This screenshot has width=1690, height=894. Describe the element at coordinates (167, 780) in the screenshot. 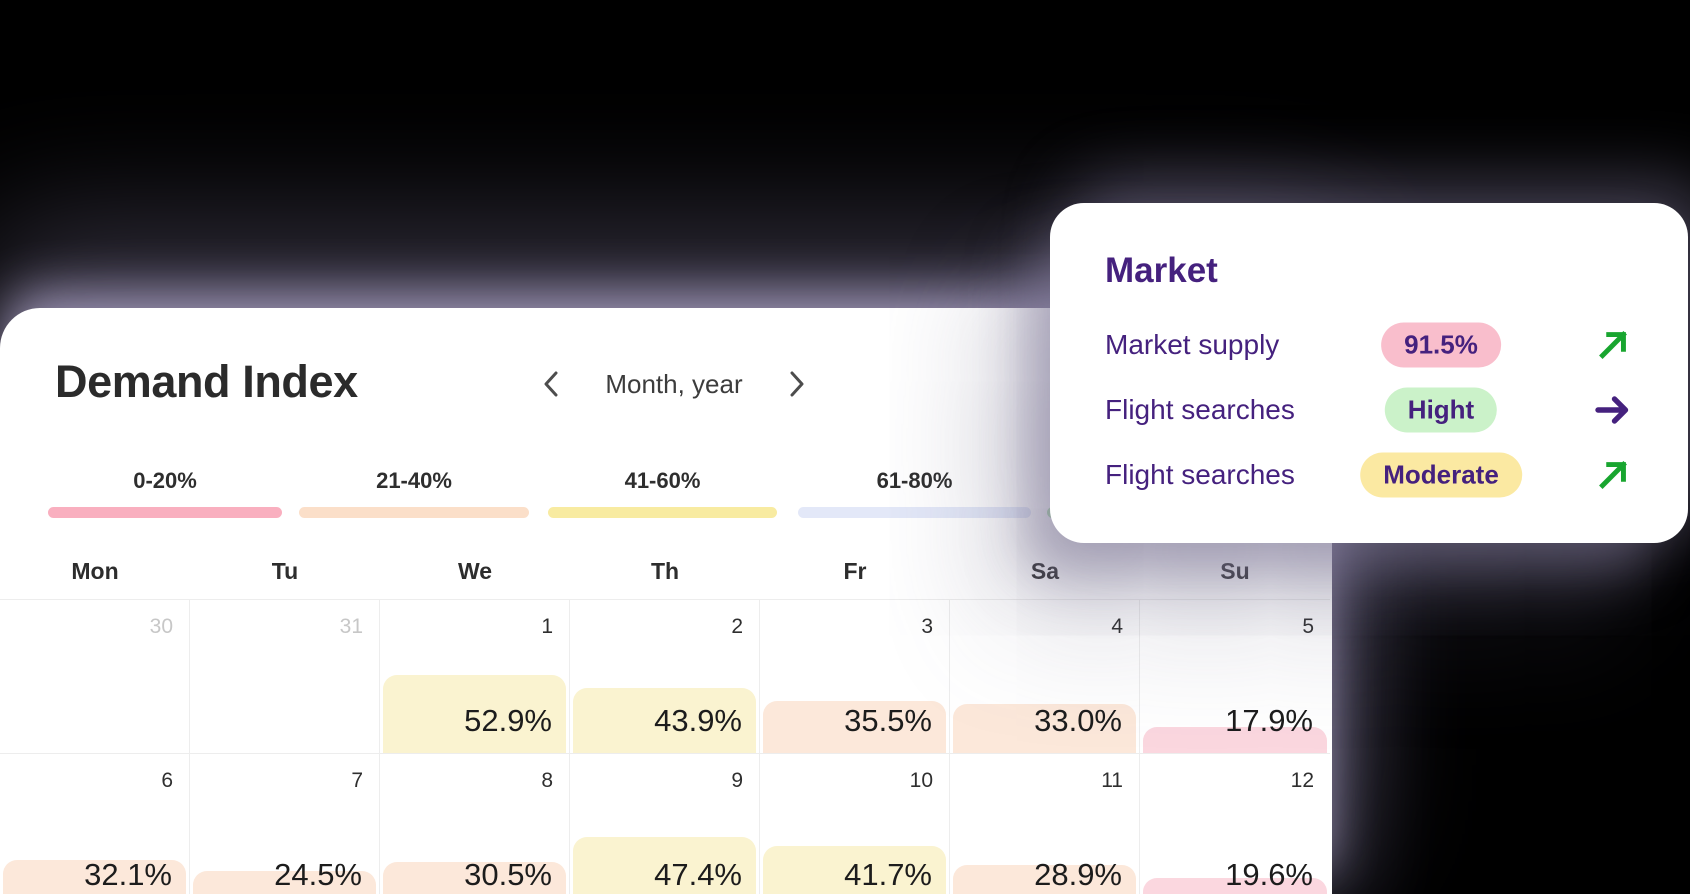

I see `day-number: 6` at that location.